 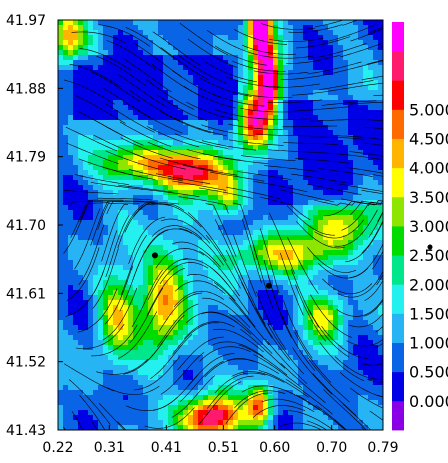 What do you see at coordinates (57, 448) in the screenshot?
I see `x-tick-label: 0.22` at bounding box center [57, 448].